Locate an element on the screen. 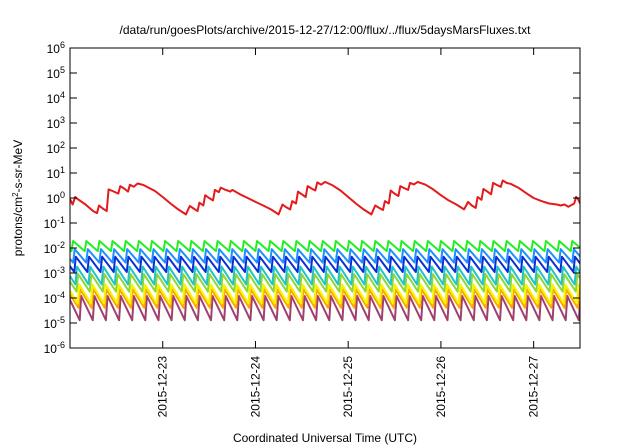  y-tick-label-exp: 4 is located at coordinates (62, 95).